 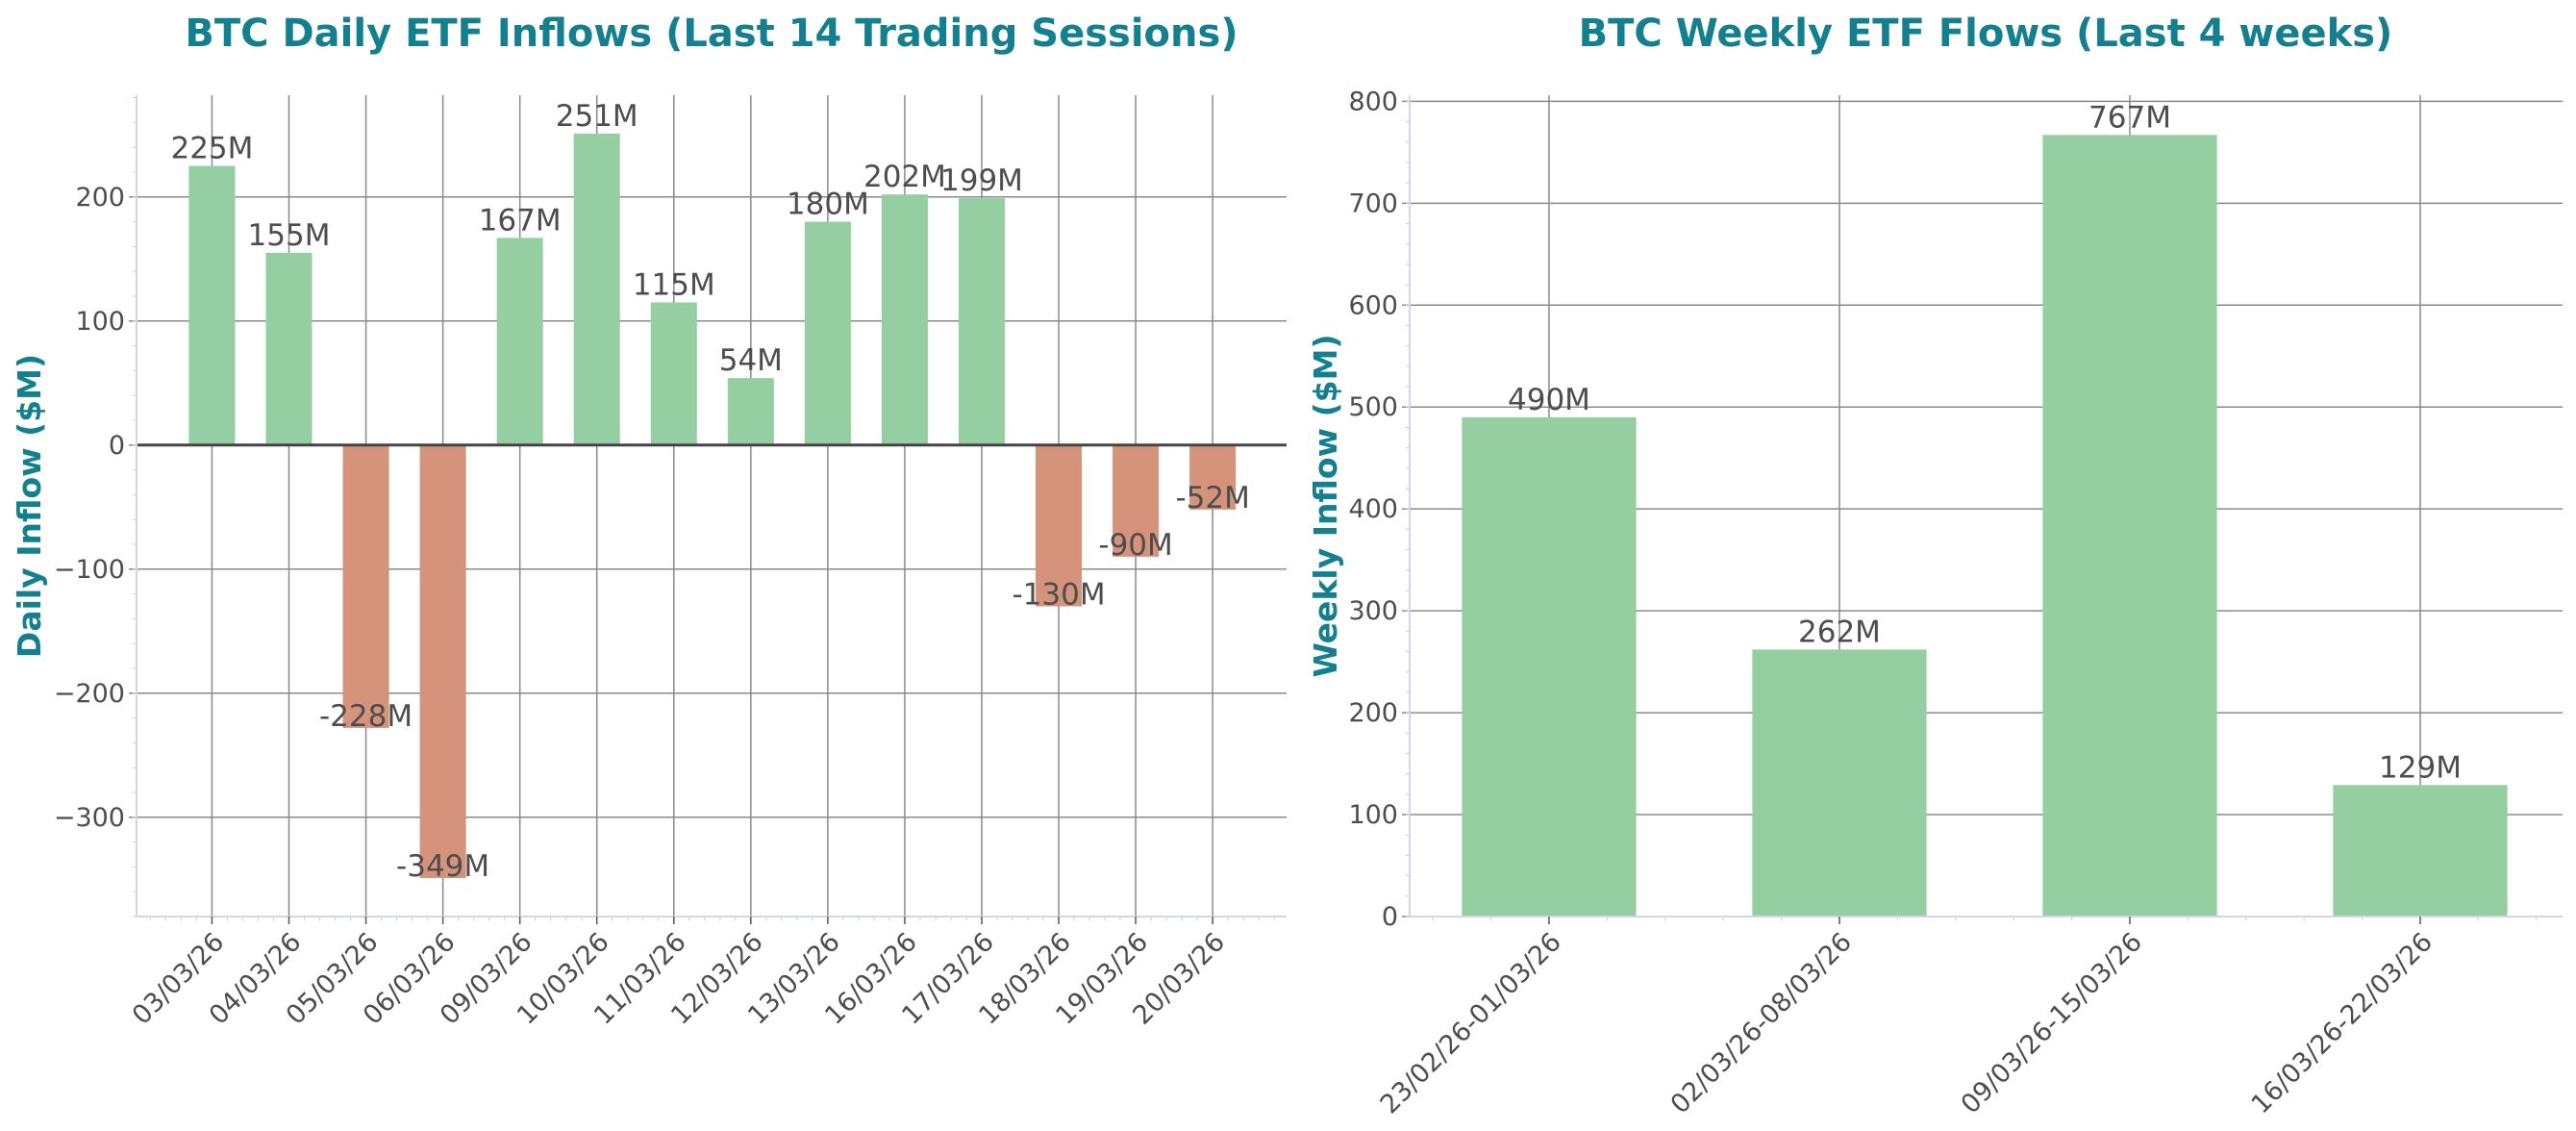 I want to click on data-label: 155M, so click(x=289, y=235).